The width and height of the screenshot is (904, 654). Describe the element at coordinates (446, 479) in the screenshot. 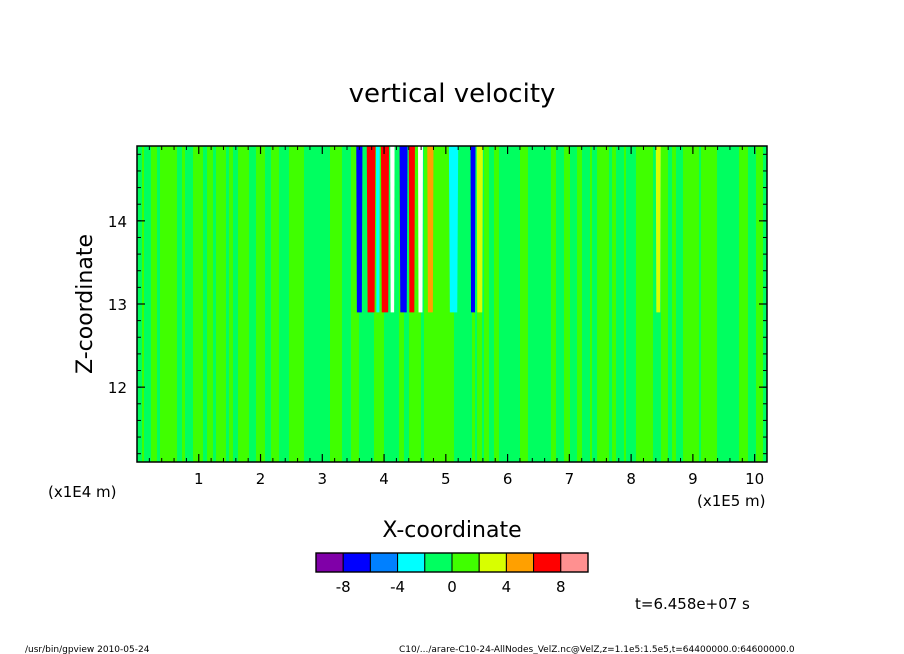

I see `x-tick-label: 5` at that location.